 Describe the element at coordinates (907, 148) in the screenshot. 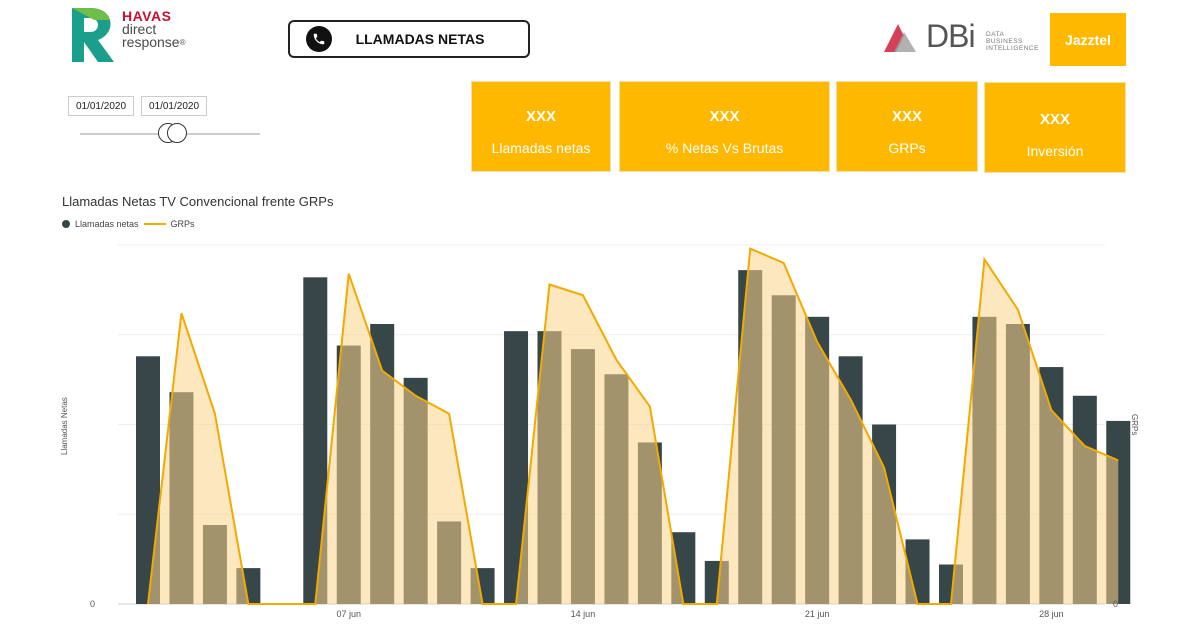

I see `kpi-label: GRPs` at that location.